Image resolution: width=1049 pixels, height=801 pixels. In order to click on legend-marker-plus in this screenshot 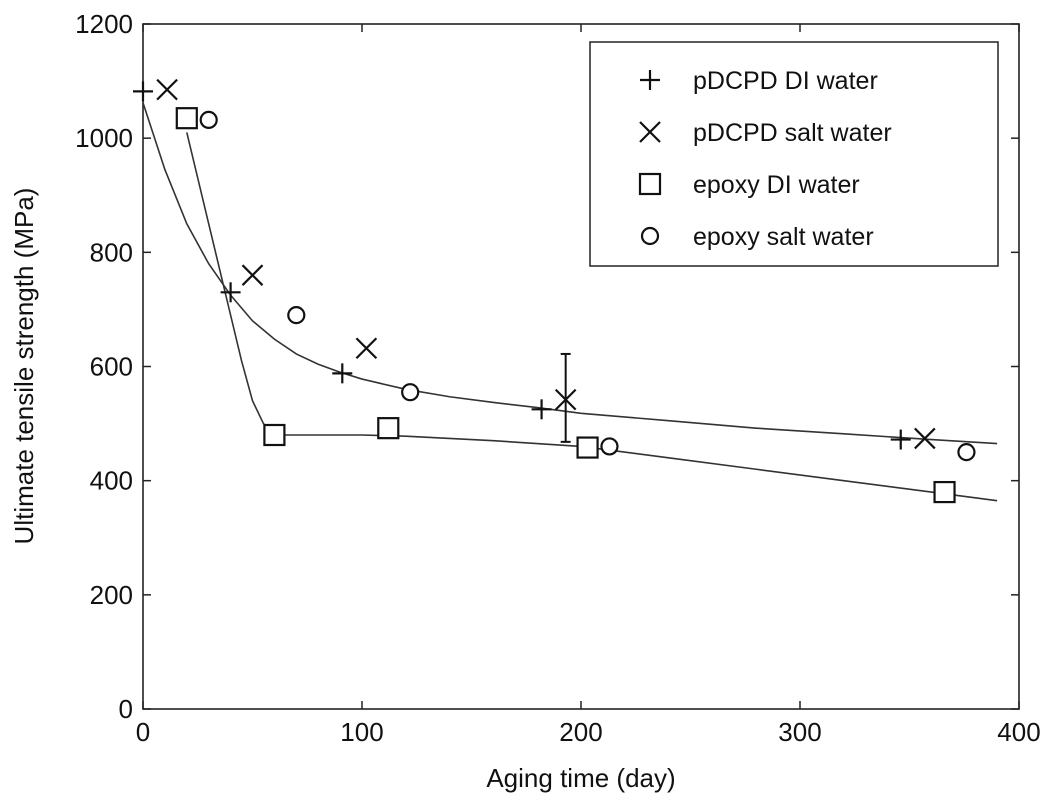, I will do `click(650, 80)`.